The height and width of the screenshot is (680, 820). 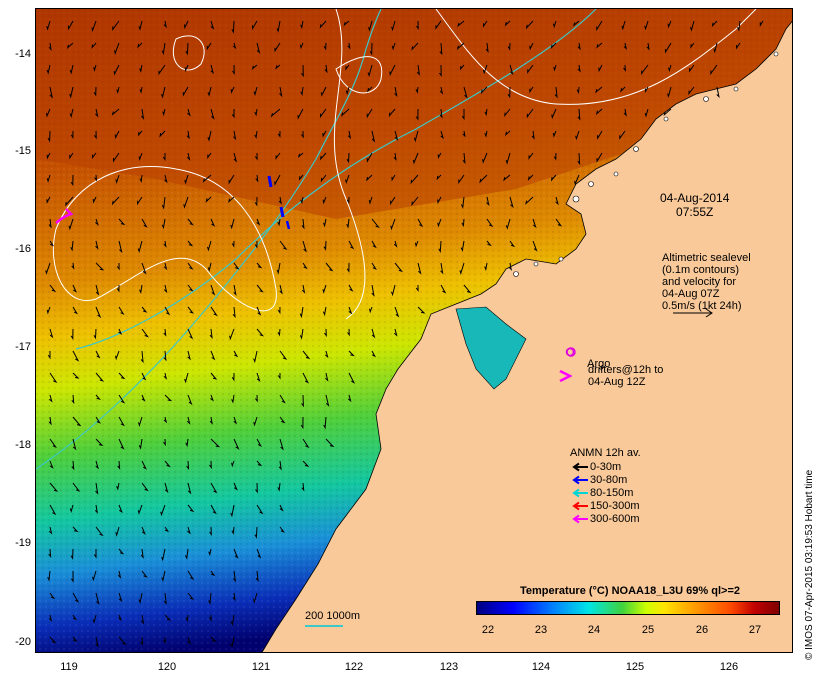 What do you see at coordinates (23, 642) in the screenshot?
I see `lat-tick: -20` at bounding box center [23, 642].